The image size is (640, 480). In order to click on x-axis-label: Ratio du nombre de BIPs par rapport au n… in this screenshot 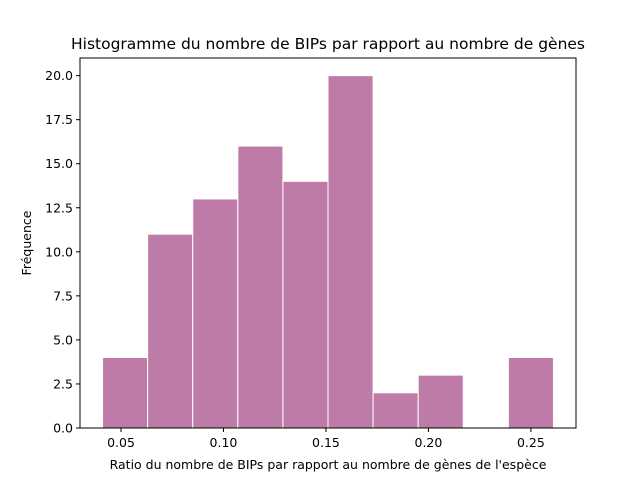, I will do `click(328, 464)`.